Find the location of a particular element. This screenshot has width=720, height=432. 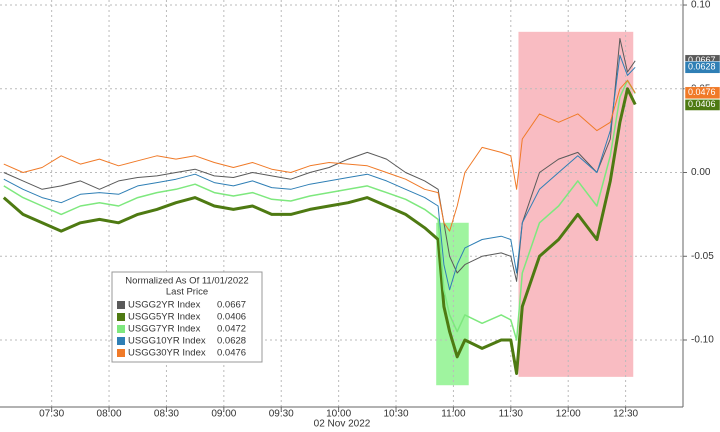

legend-title: Normalized As Of 11/01/2022 is located at coordinates (186, 281).